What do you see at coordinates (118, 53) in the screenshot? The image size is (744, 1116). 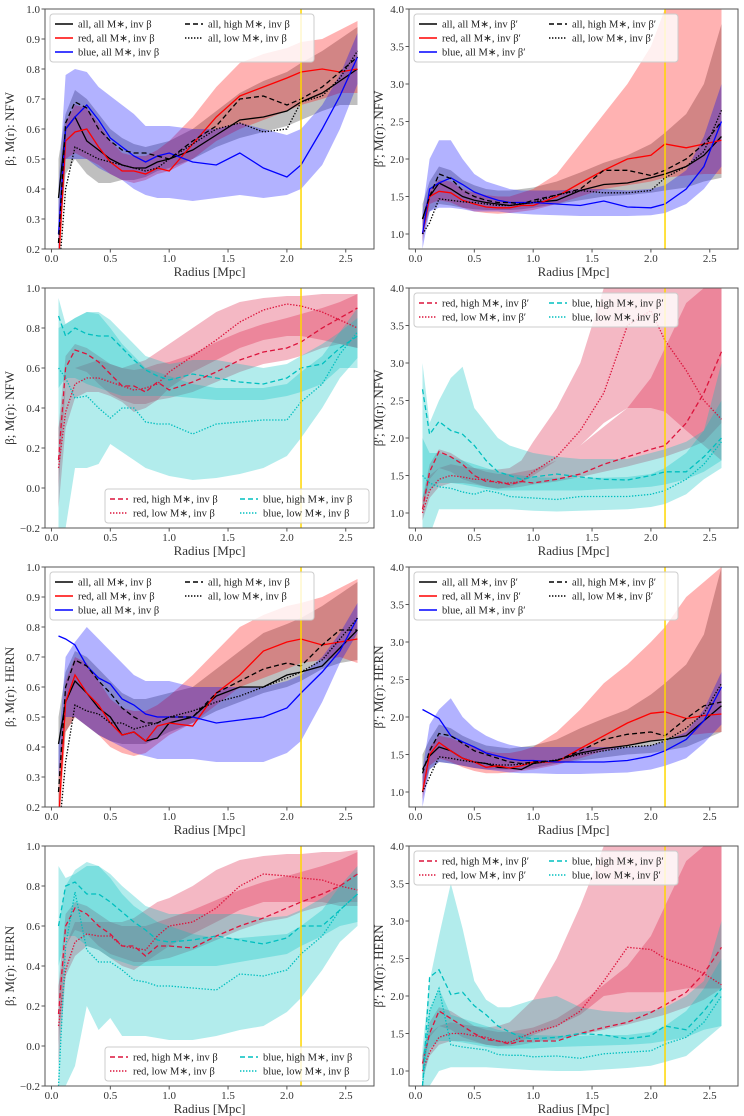 I see `legend-label: blue, all M∗, inv β` at bounding box center [118, 53].